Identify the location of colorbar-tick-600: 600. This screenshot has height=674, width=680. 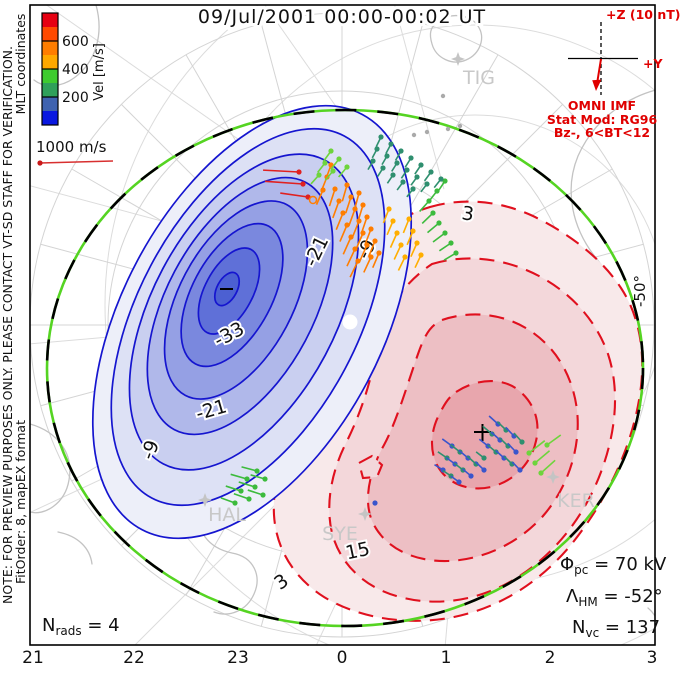
(75, 42).